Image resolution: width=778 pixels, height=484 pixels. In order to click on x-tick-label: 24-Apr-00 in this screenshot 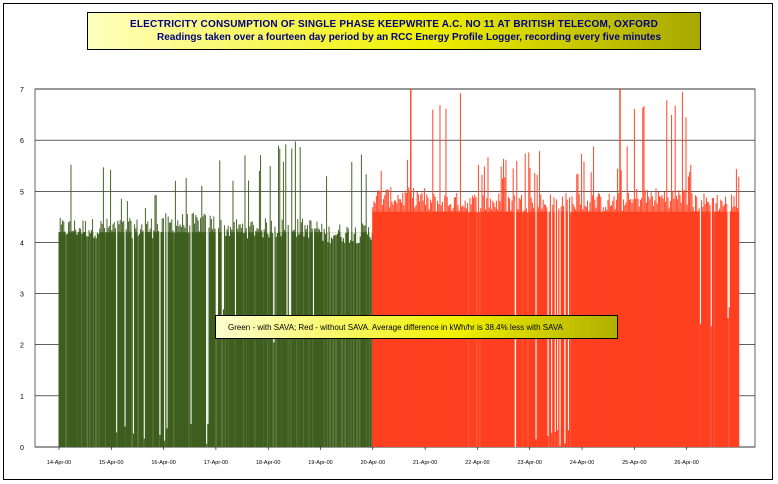, I will do `click(582, 463)`.